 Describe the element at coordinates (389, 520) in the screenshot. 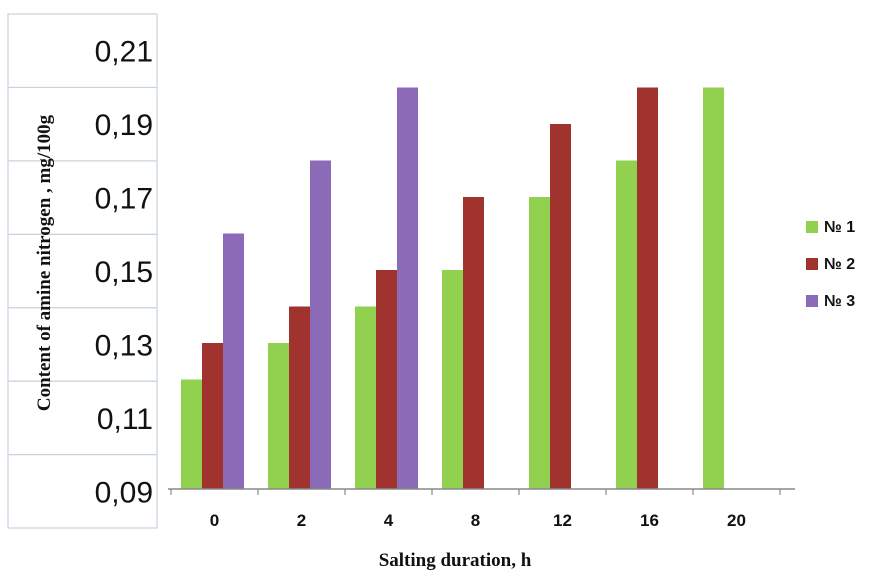

I see `x-category-label: 4` at that location.